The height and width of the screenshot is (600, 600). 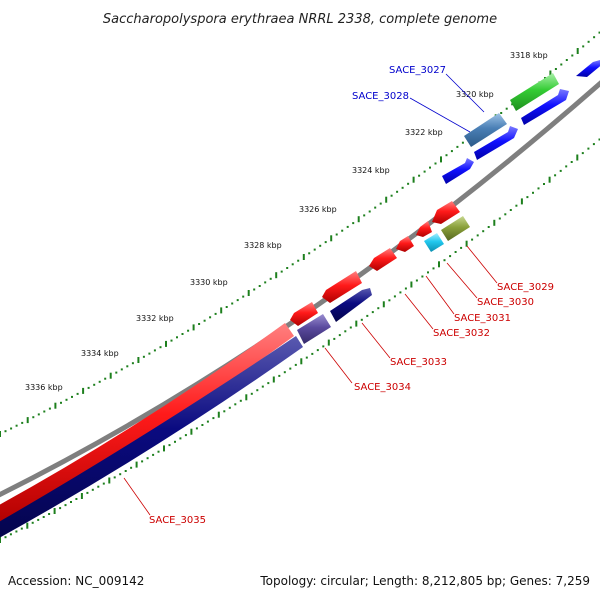 I want to click on gene-label-sace-3033: SACE_3033, so click(x=418, y=362).